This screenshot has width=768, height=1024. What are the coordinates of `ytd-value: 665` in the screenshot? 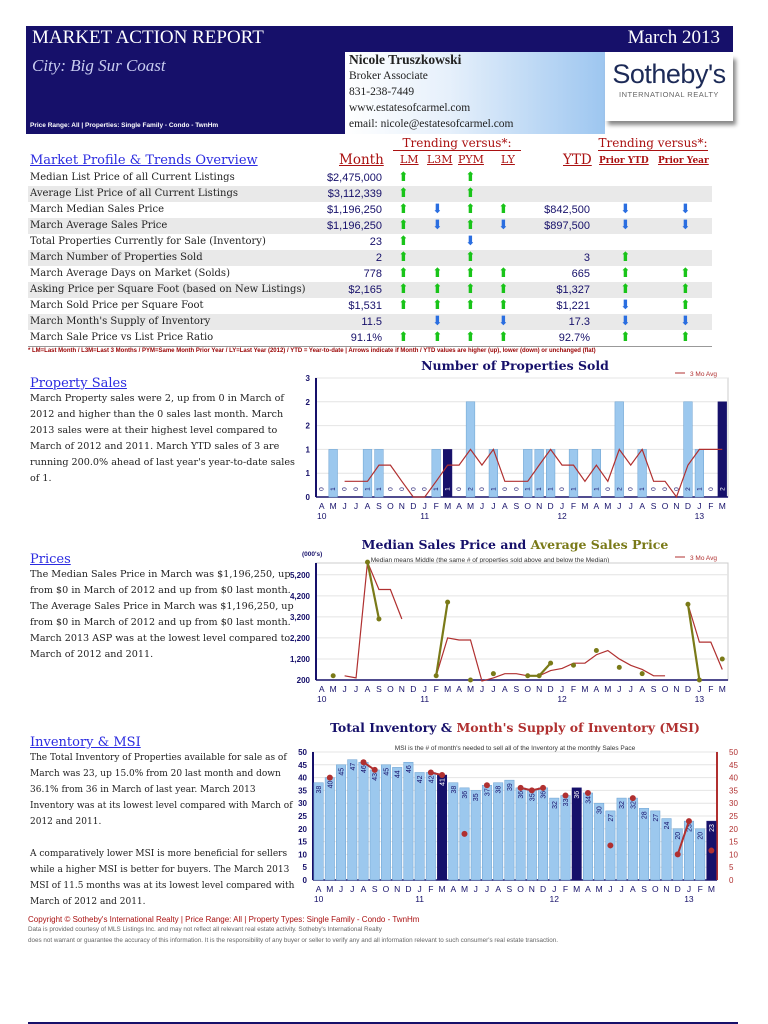 It's located at (580, 274).